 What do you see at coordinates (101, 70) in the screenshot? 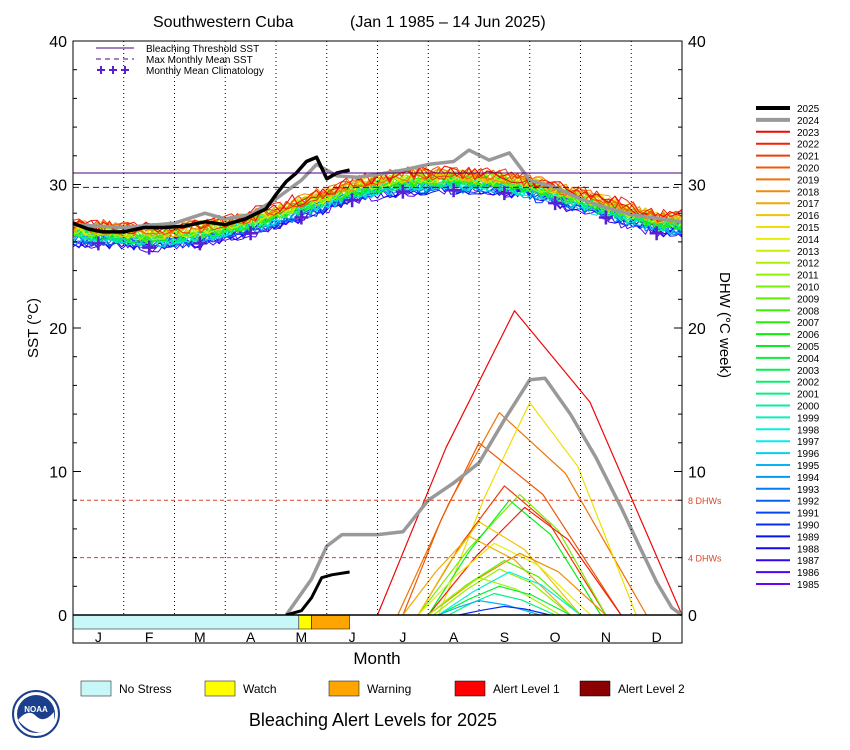
I see `legend-marker-climatology` at bounding box center [101, 70].